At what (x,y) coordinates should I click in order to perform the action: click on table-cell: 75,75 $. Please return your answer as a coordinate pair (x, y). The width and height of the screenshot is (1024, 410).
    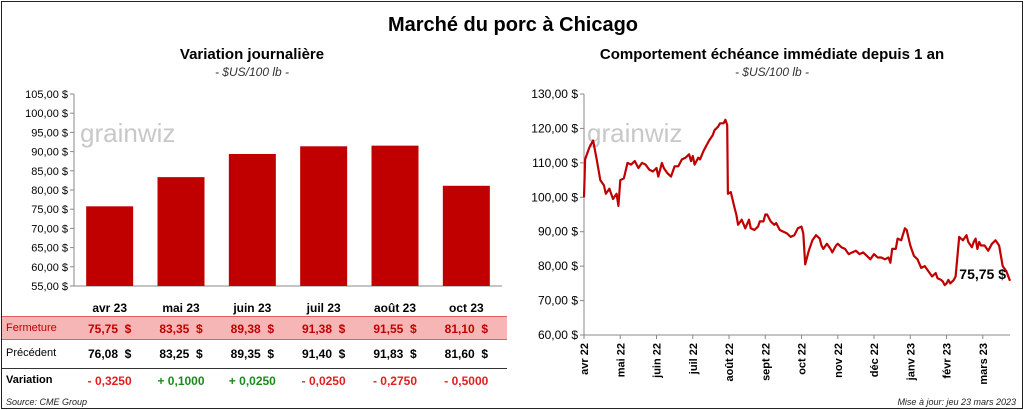
    Looking at the image, I should click on (109, 329).